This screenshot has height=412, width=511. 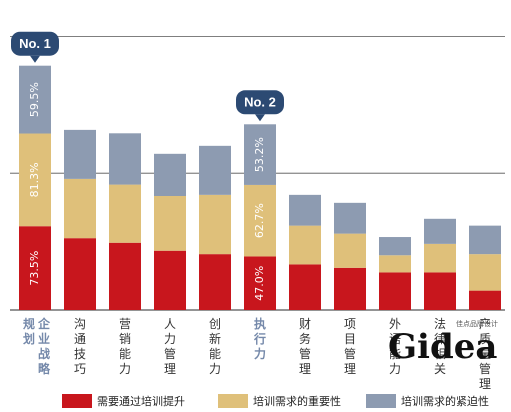 I want to click on category-label: 外, so click(x=395, y=324).